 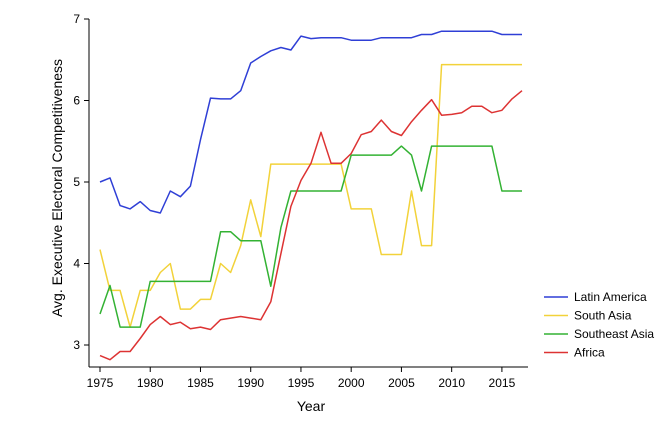 What do you see at coordinates (301, 383) in the screenshot?
I see `x-tick-label: 1995` at bounding box center [301, 383].